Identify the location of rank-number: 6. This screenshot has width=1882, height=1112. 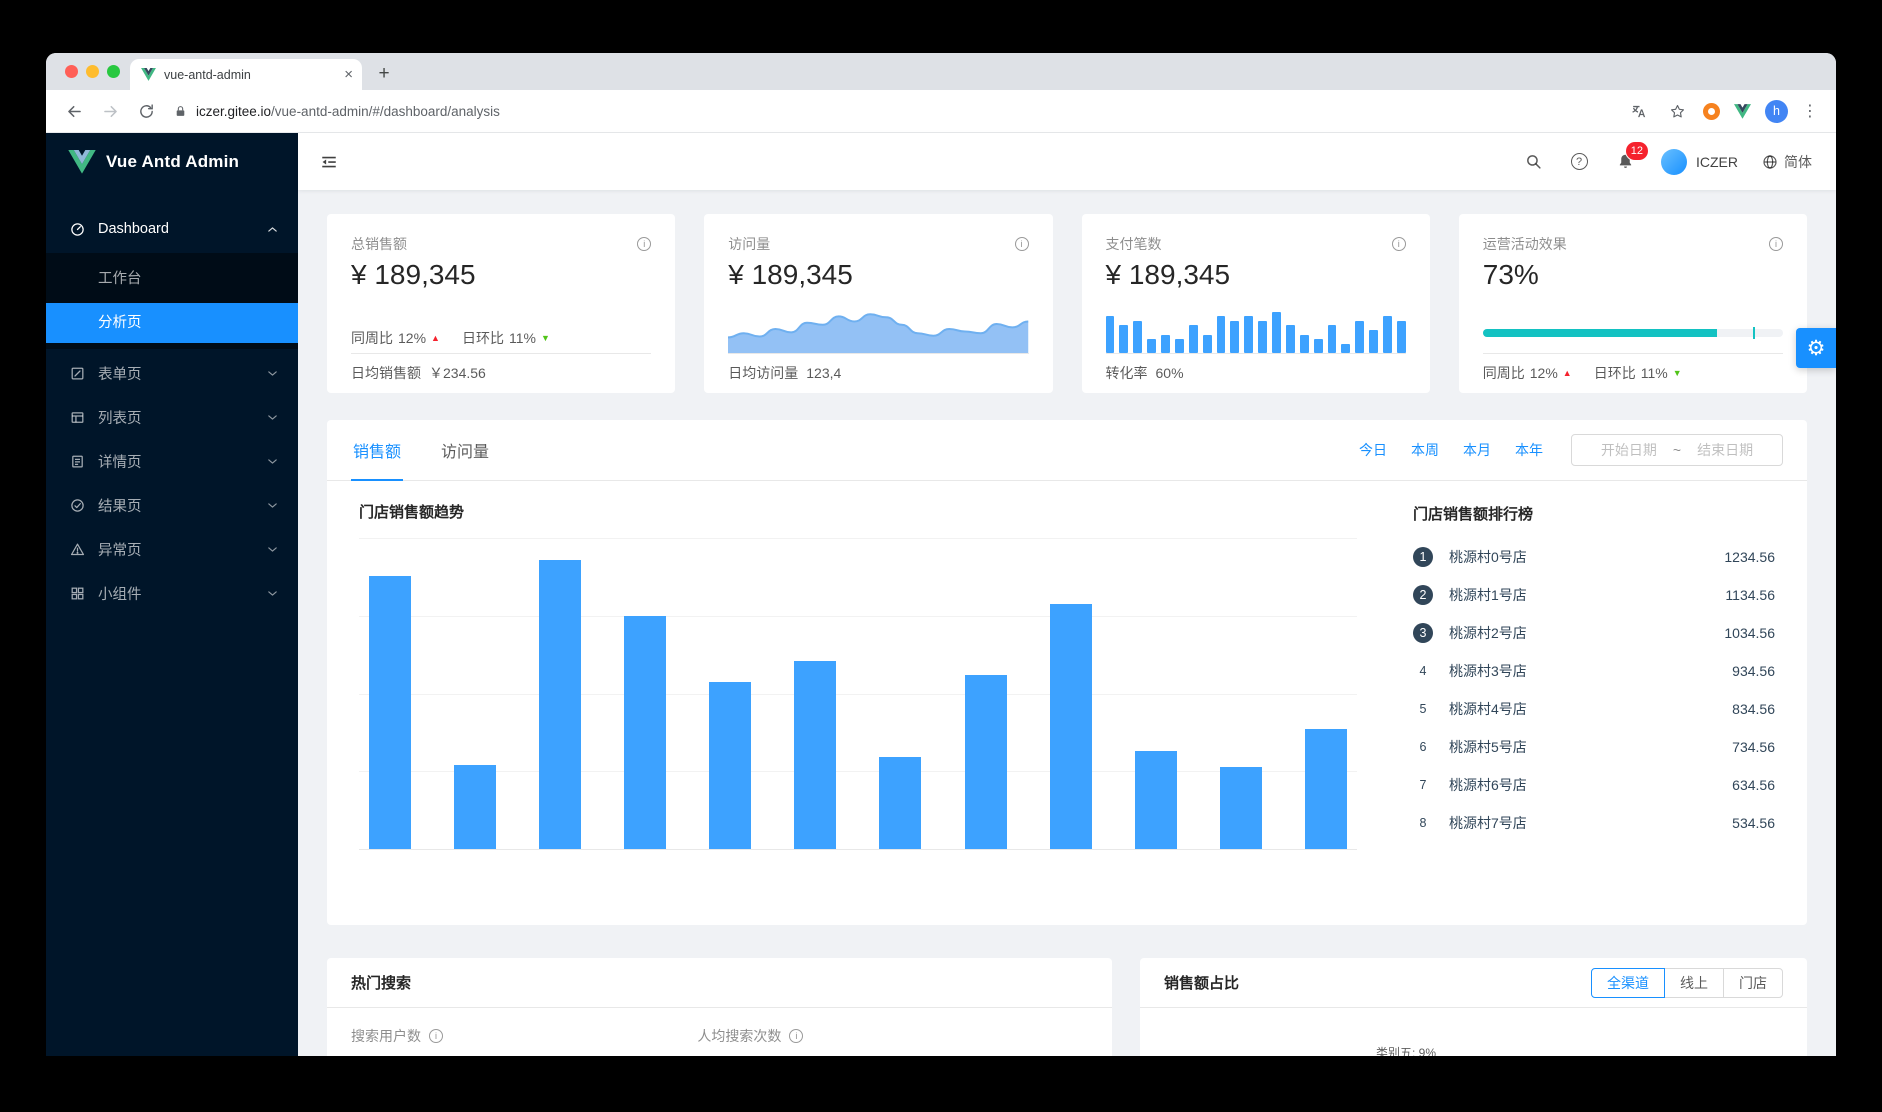
(1423, 747).